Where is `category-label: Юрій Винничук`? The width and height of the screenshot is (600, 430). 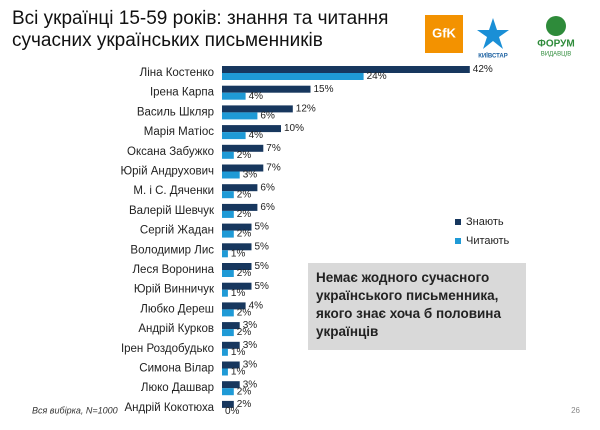 category-label: Юрій Винничук is located at coordinates (174, 290).